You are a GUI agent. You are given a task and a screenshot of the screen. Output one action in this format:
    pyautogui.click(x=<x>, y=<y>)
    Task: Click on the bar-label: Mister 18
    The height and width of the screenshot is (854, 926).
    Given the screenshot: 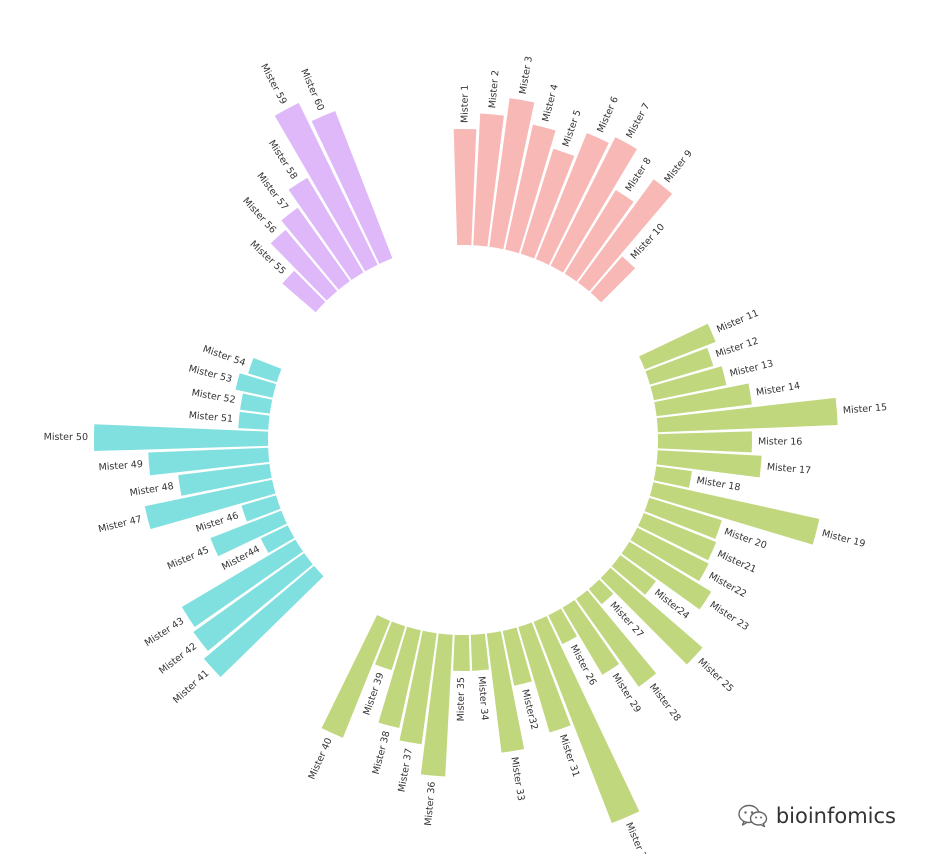 What is the action you would take?
    pyautogui.click(x=719, y=484)
    